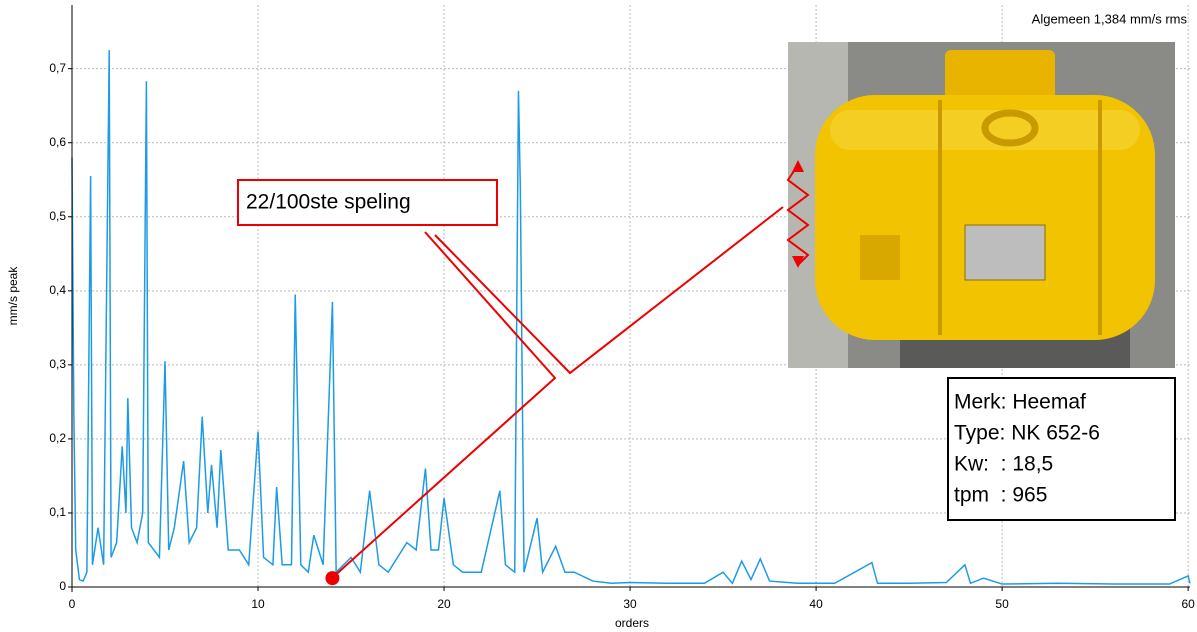  I want to click on y-tick-label: 0, so click(62, 586).